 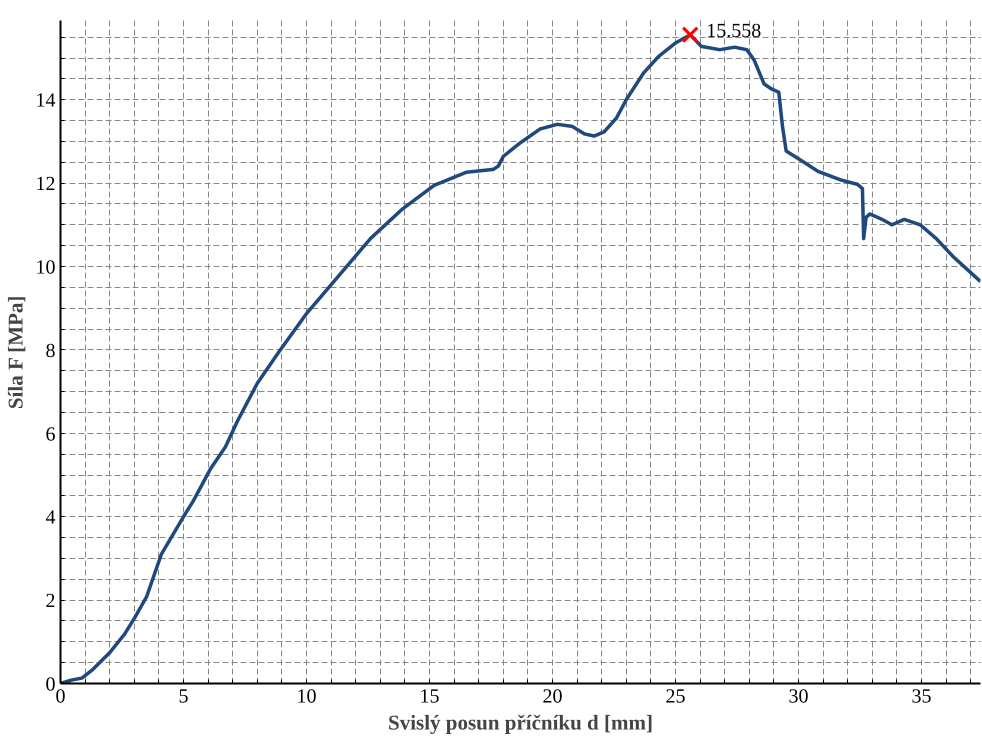 I want to click on y-axis-title: Síla F [MPa], so click(x=16, y=353).